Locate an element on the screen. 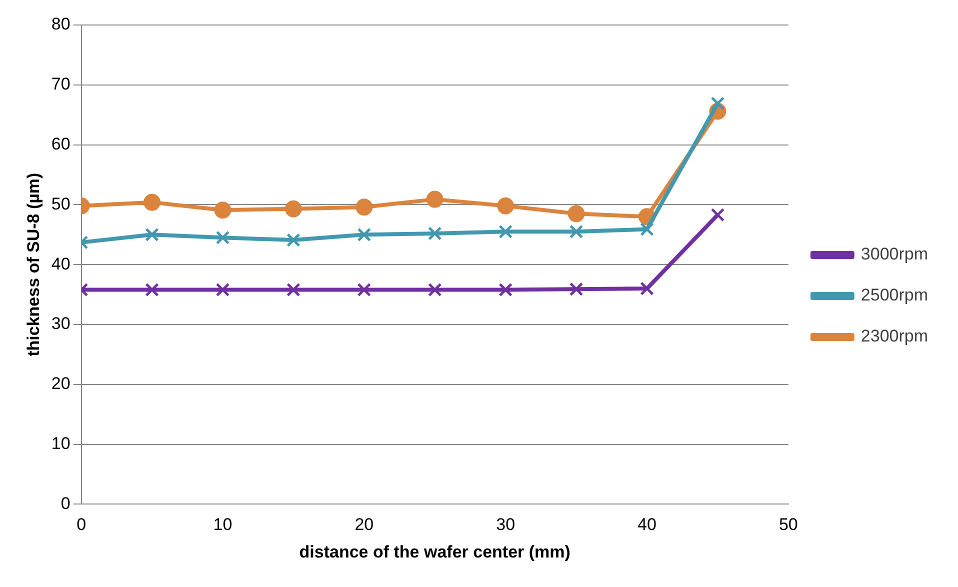 The image size is (958, 587). x-tick-label: 50 is located at coordinates (788, 524).